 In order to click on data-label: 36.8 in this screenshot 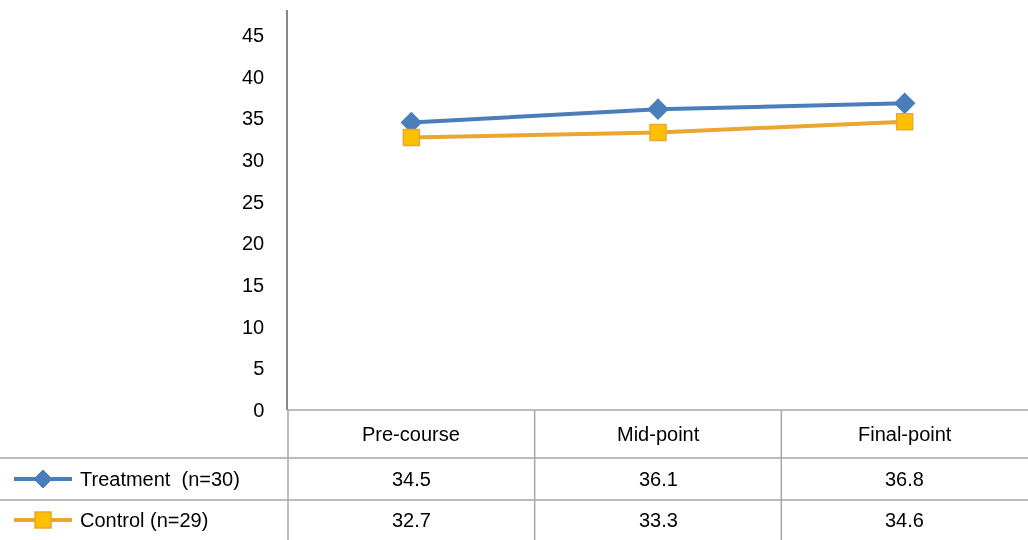, I will do `click(904, 479)`.